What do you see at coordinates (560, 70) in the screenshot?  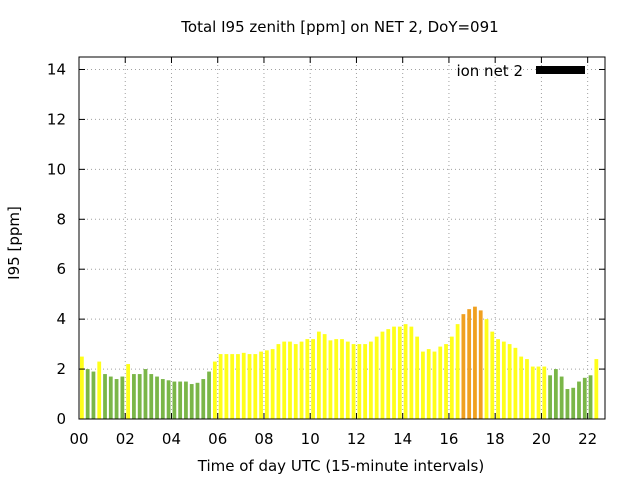 I see `legend-swatch` at bounding box center [560, 70].